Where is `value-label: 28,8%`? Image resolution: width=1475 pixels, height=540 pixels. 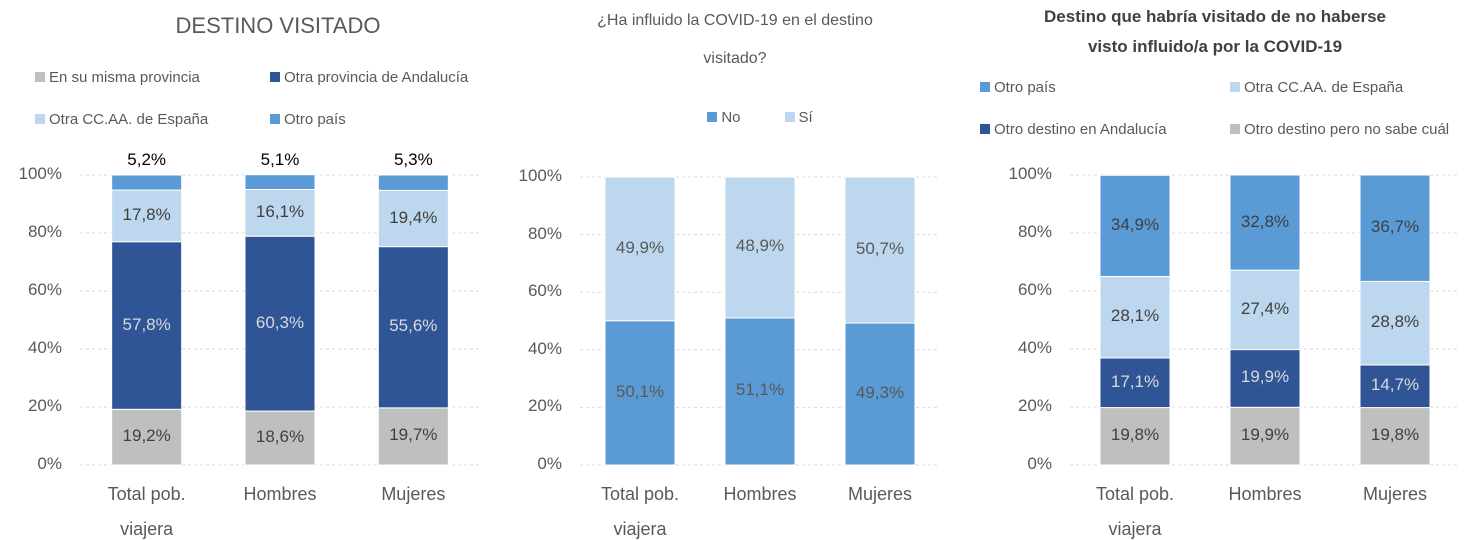 value-label: 28,8% is located at coordinates (1395, 322).